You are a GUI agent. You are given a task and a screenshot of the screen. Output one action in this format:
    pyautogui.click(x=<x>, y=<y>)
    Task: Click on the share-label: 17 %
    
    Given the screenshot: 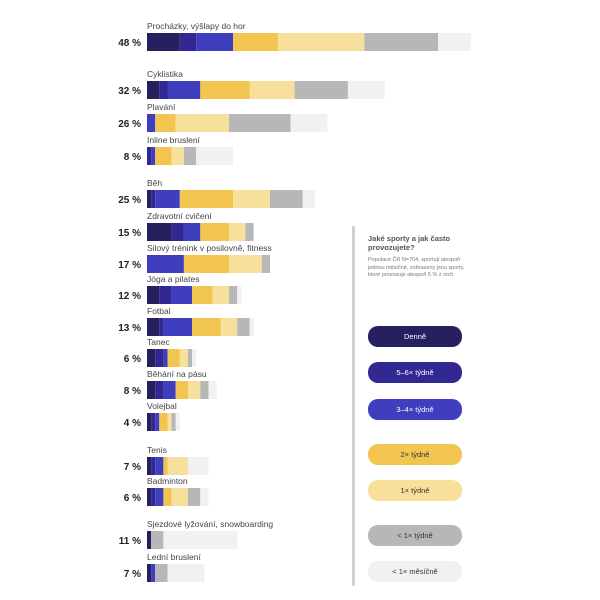 What is the action you would take?
    pyautogui.click(x=129, y=265)
    